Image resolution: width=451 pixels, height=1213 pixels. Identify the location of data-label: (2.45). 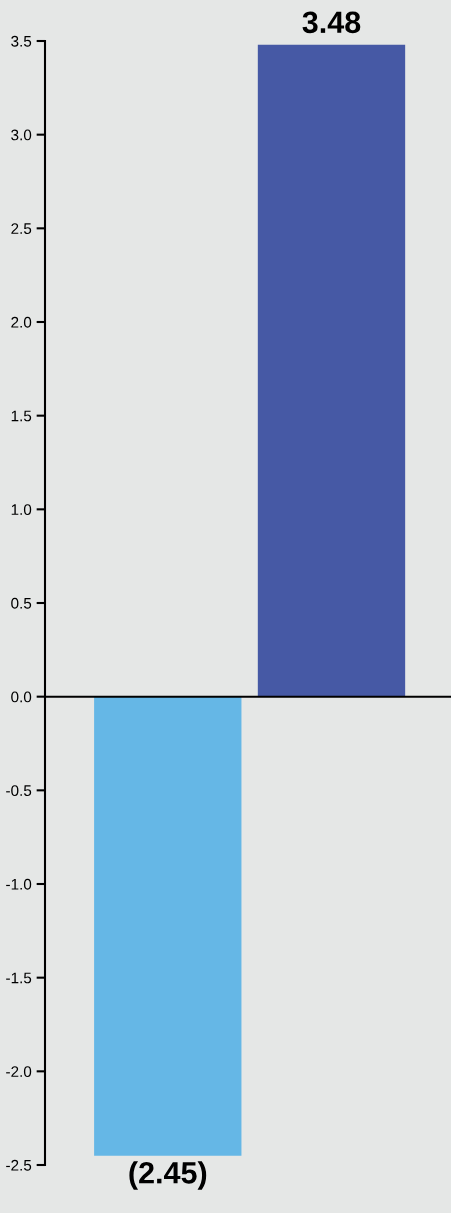
(168, 1175).